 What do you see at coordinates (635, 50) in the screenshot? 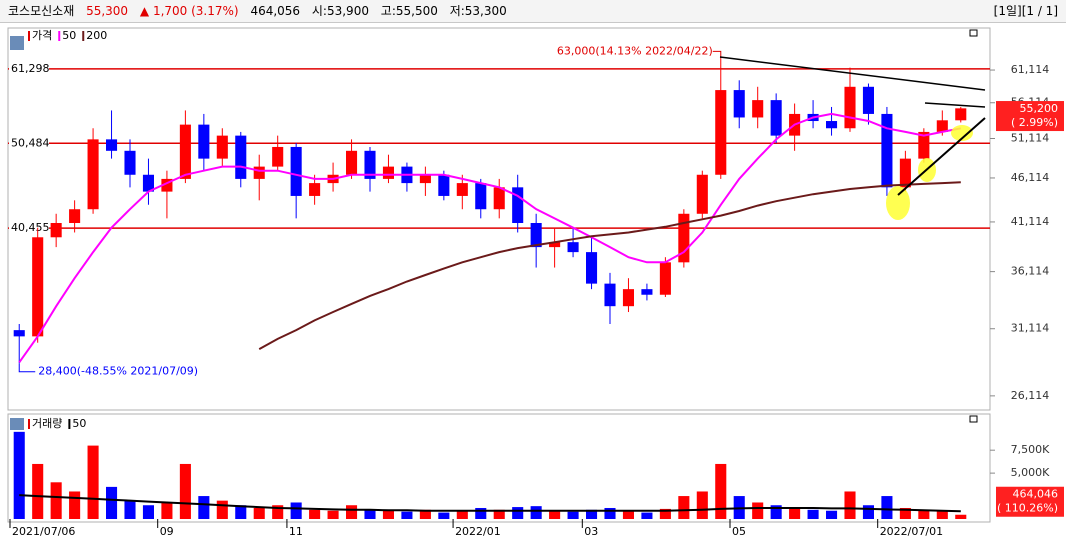
I see `high-annotation: 63,000(14.13% 2022/04/22)` at bounding box center [635, 50].